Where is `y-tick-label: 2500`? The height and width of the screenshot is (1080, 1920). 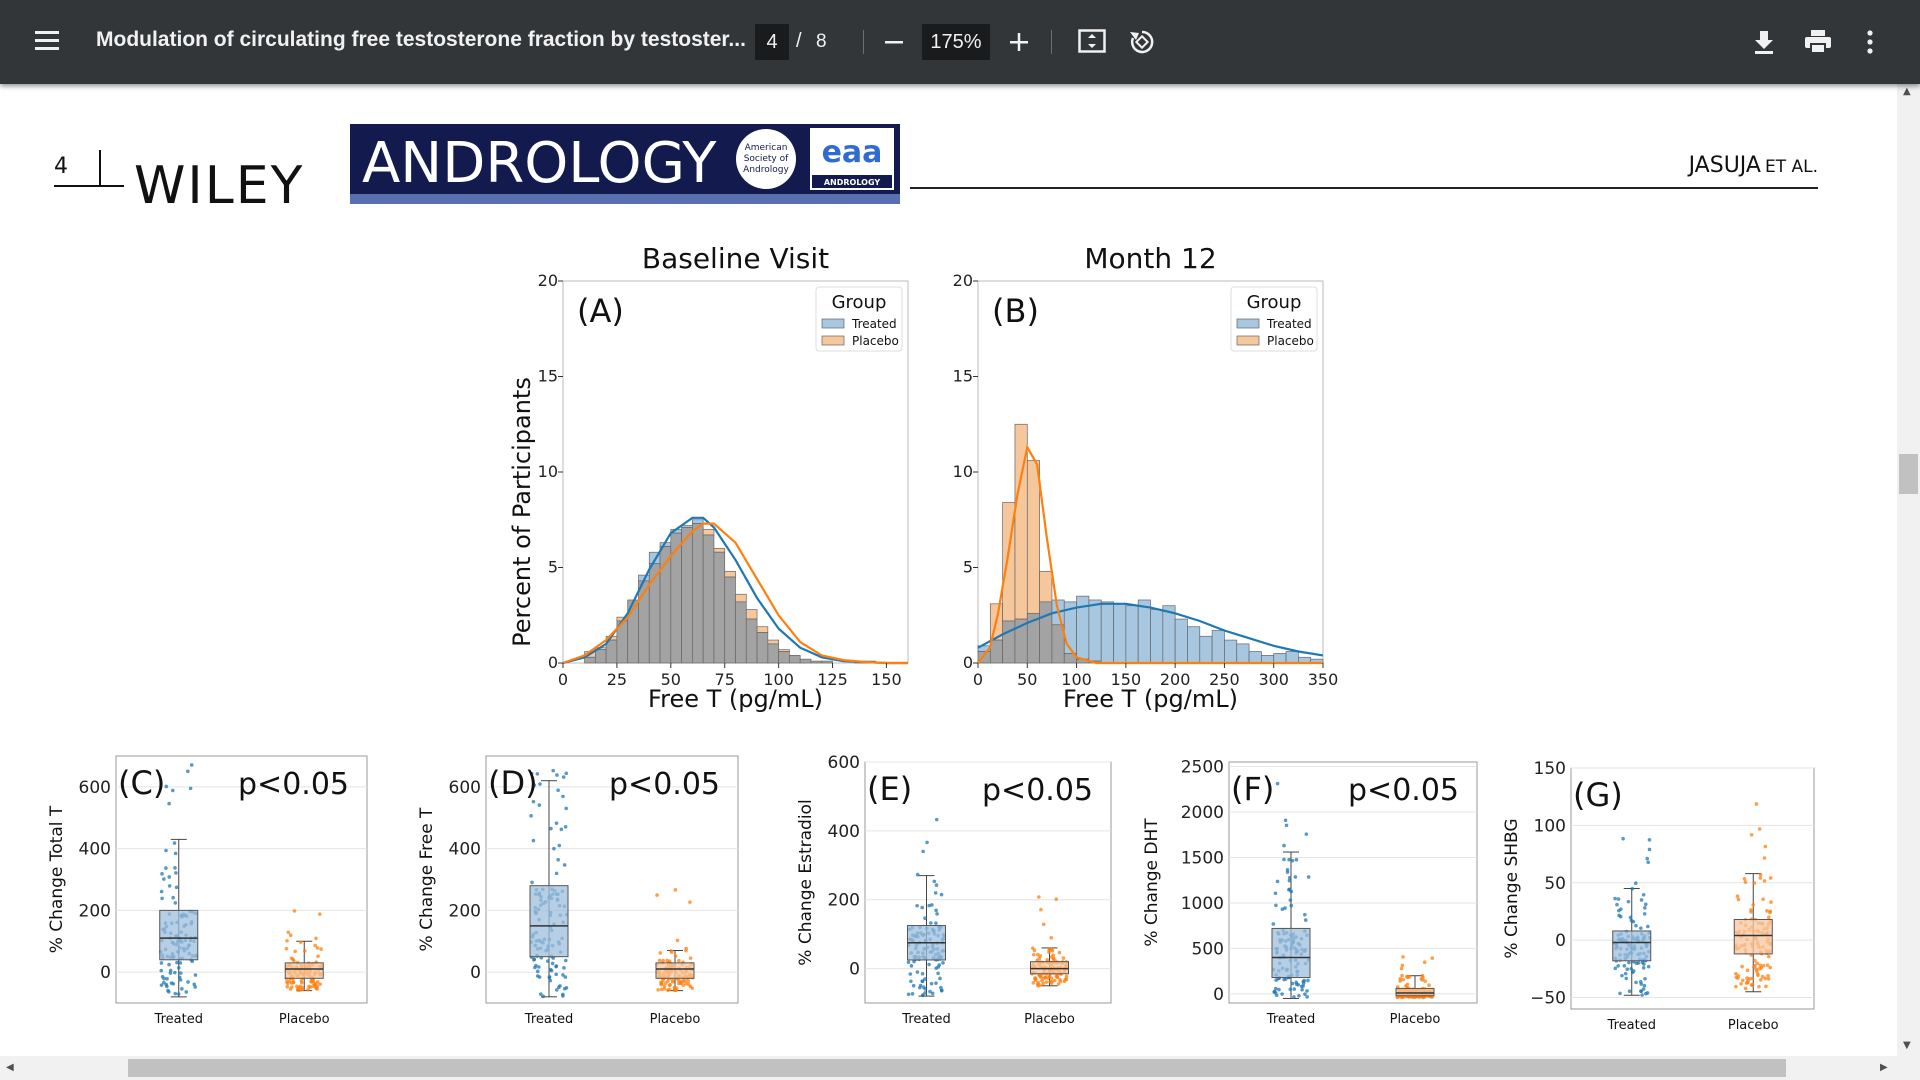
y-tick-label: 2500 is located at coordinates (1202, 768).